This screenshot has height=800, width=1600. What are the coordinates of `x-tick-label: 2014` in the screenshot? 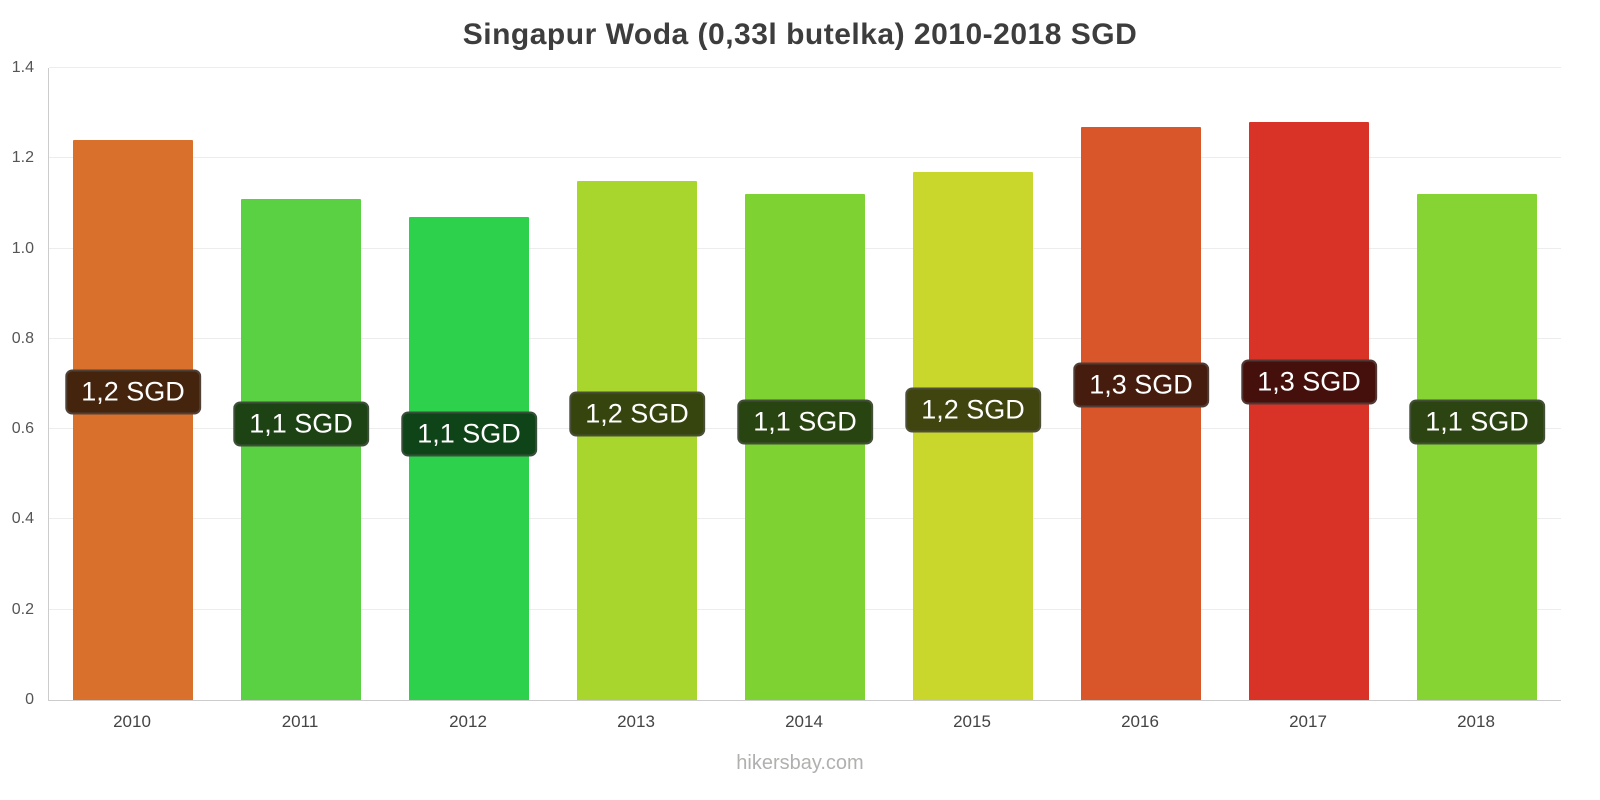 It's located at (804, 721).